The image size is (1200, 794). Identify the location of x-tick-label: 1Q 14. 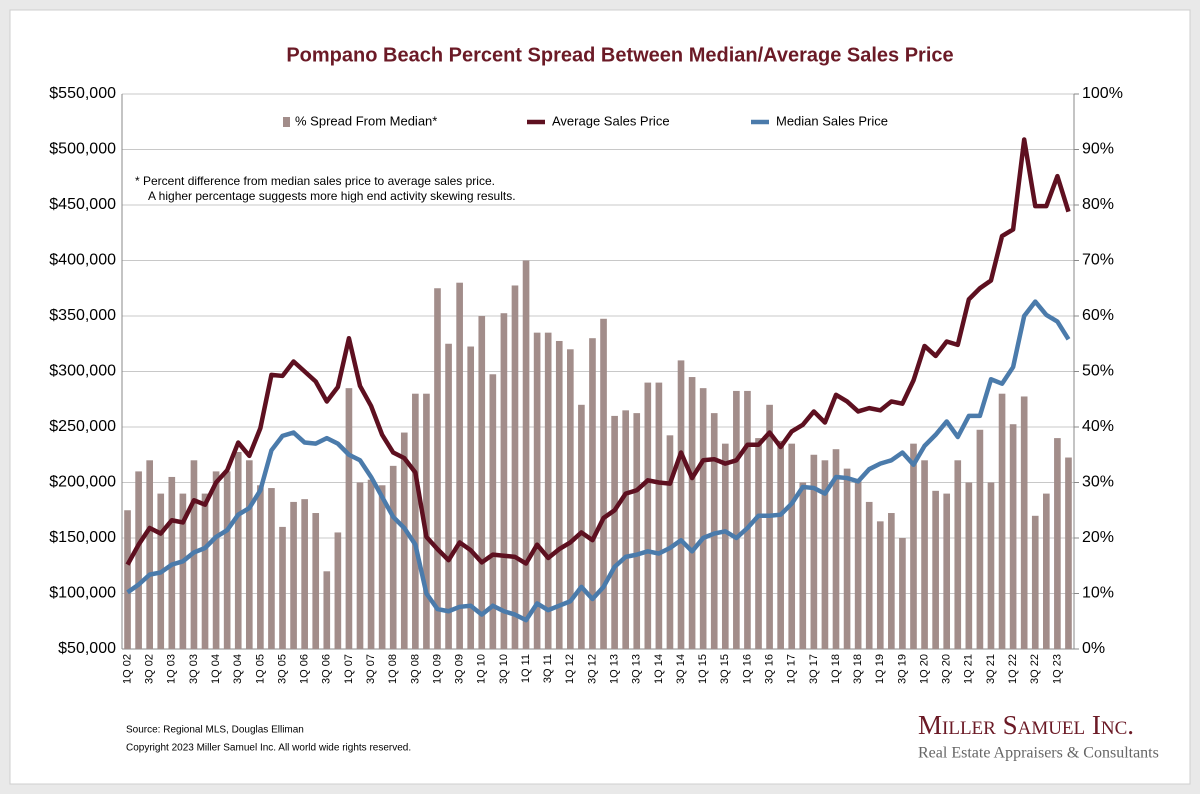
(659, 669).